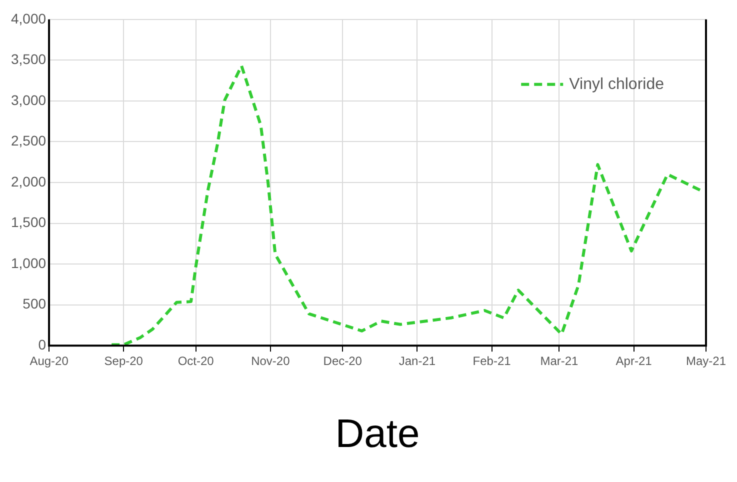 This screenshot has height=482, width=737. Describe the element at coordinates (616, 84) in the screenshot. I see `legend-label: Vinyl chloride` at that location.